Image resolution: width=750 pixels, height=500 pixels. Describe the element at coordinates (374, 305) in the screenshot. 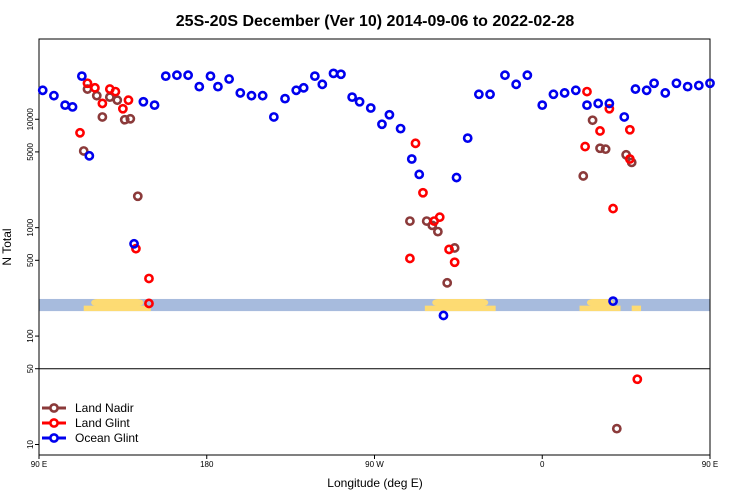

I see `map-strip` at that location.